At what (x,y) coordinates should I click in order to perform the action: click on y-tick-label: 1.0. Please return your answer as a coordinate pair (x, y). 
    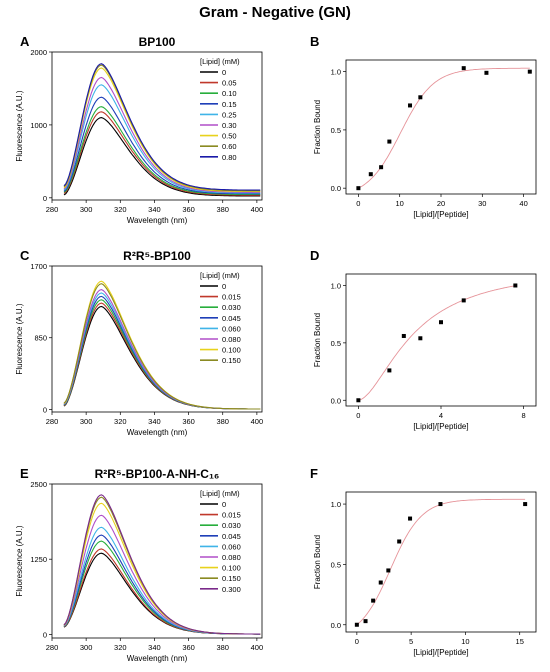
    Looking at the image, I should click on (336, 504).